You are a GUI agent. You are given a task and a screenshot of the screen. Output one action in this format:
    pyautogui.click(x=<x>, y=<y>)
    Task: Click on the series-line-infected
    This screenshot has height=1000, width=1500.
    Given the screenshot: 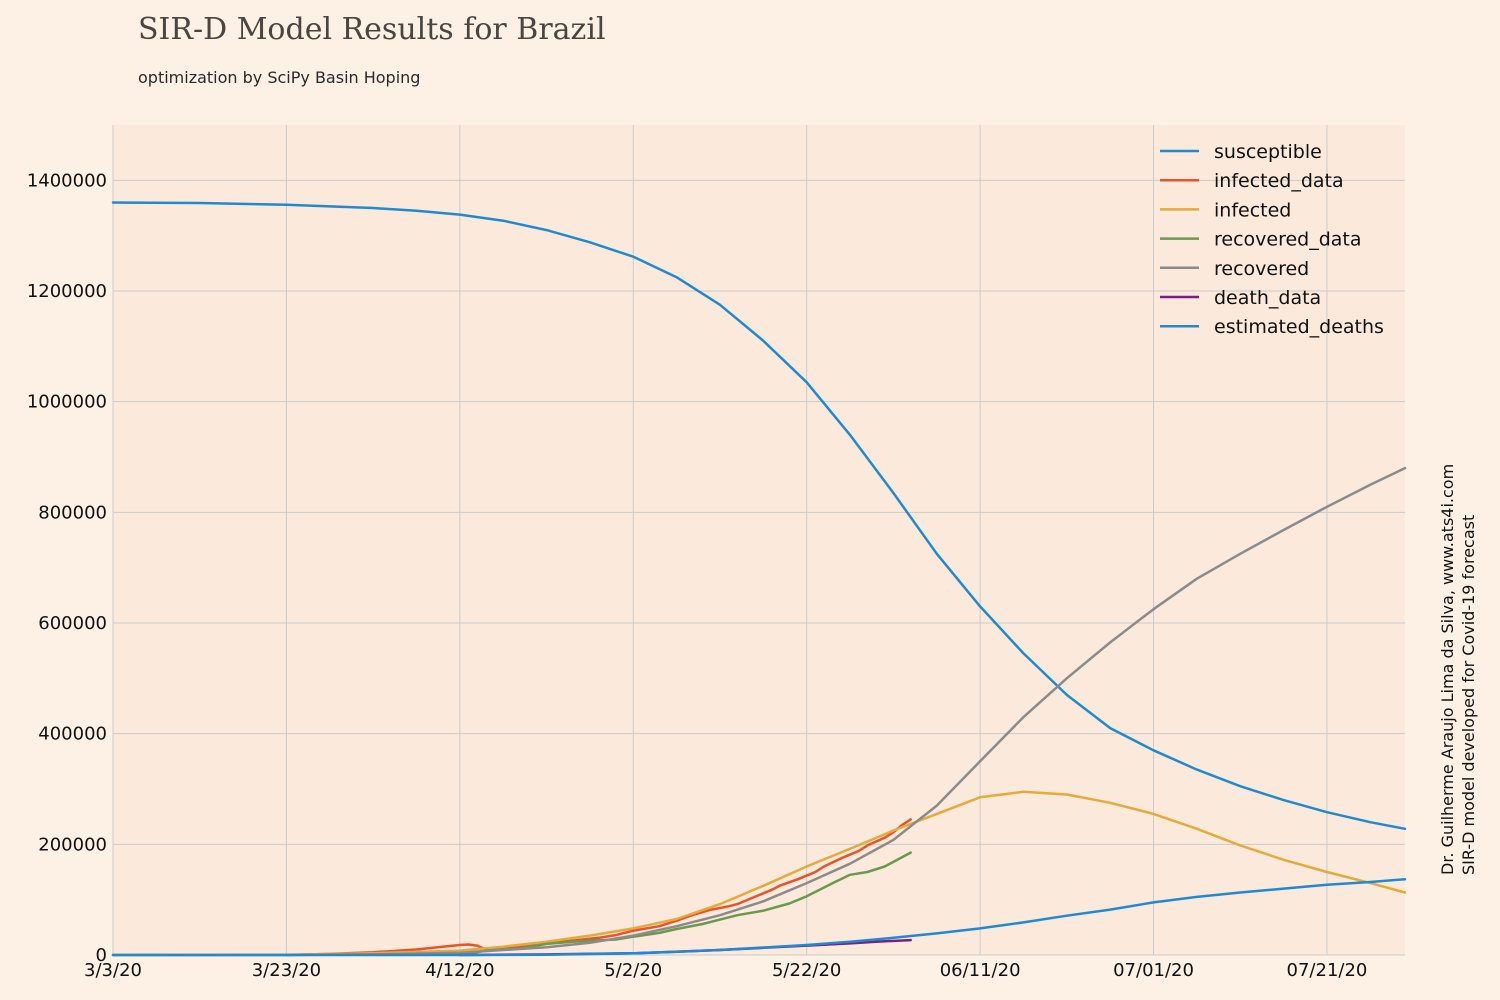 What is the action you would take?
    pyautogui.click(x=759, y=873)
    